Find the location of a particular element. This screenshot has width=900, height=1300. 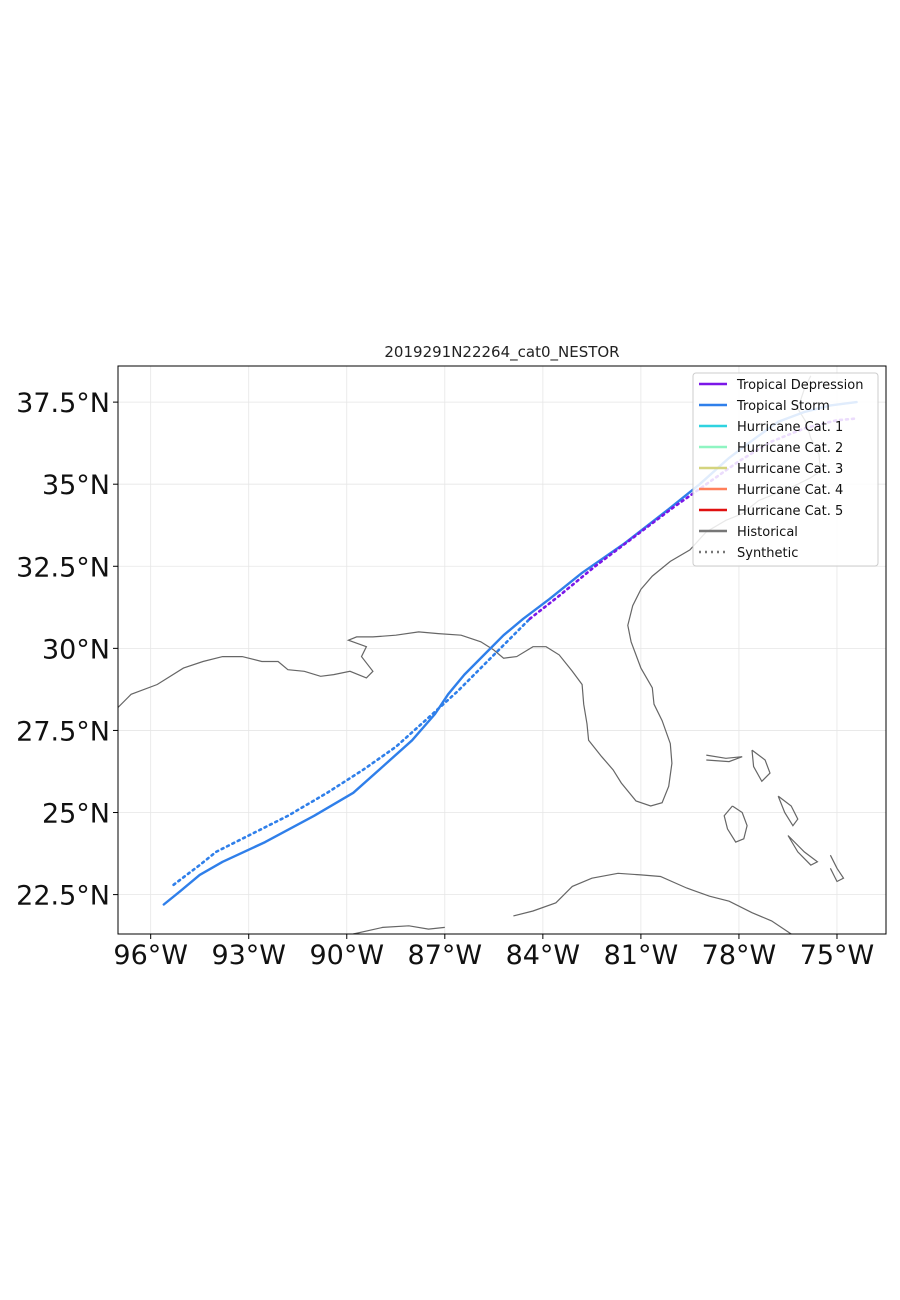

latitude-ticks: 37.5°N 35°N 32.5°N 30°N 27.5°N 25°N 22.5°N is located at coordinates (67, 650).